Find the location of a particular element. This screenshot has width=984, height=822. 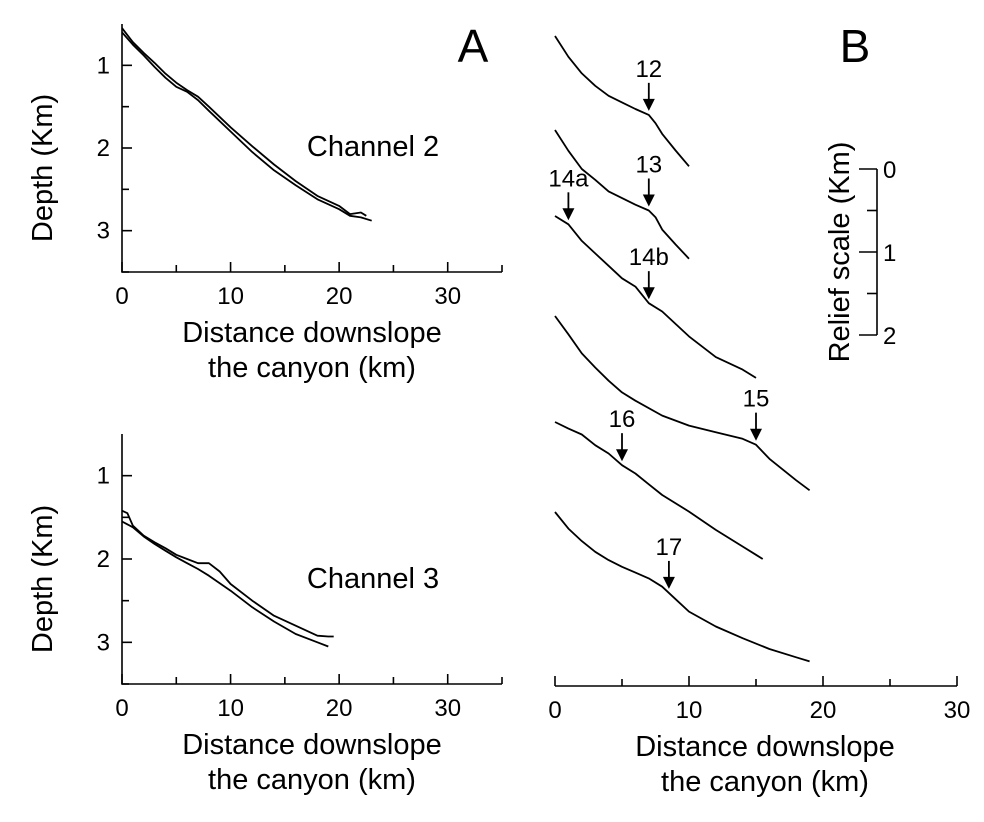

marker-label: 12 is located at coordinates (648, 69).